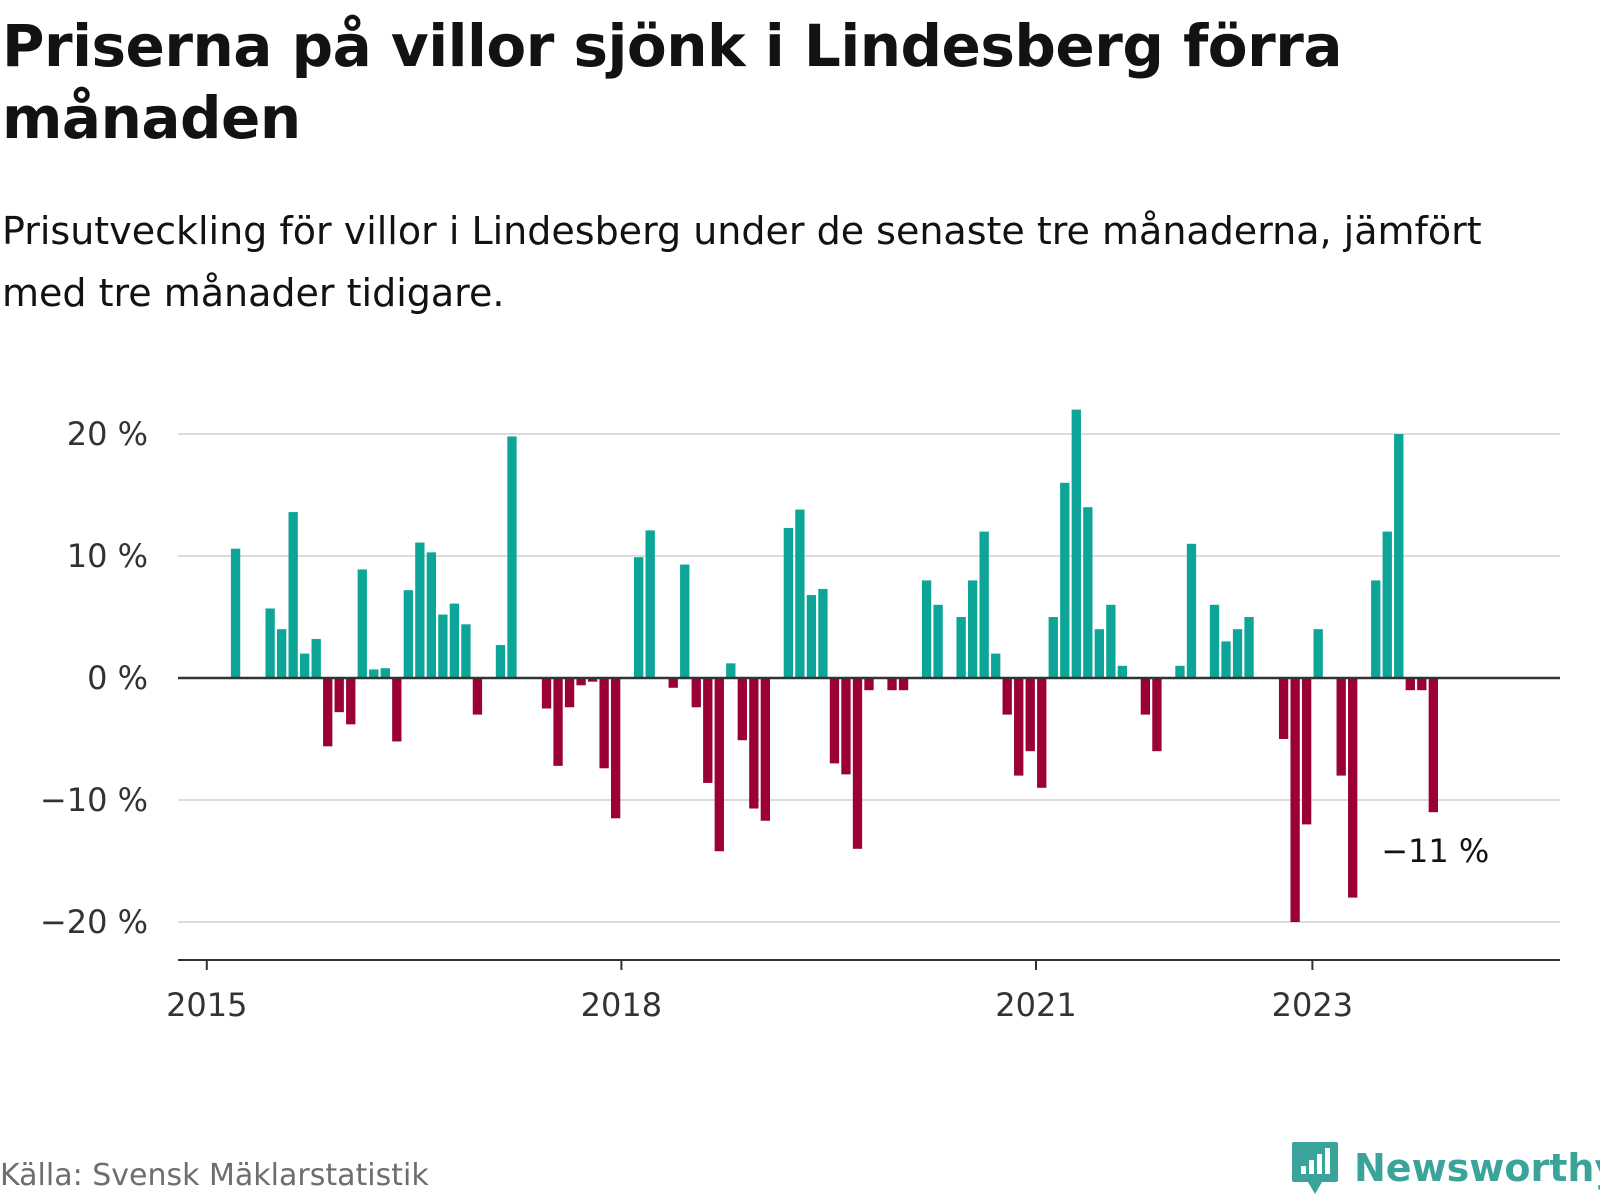 Image resolution: width=1600 pixels, height=1200 pixels. What do you see at coordinates (214, 1175) in the screenshot?
I see `source-note: Källa: Svensk Mäklarstatistik` at bounding box center [214, 1175].